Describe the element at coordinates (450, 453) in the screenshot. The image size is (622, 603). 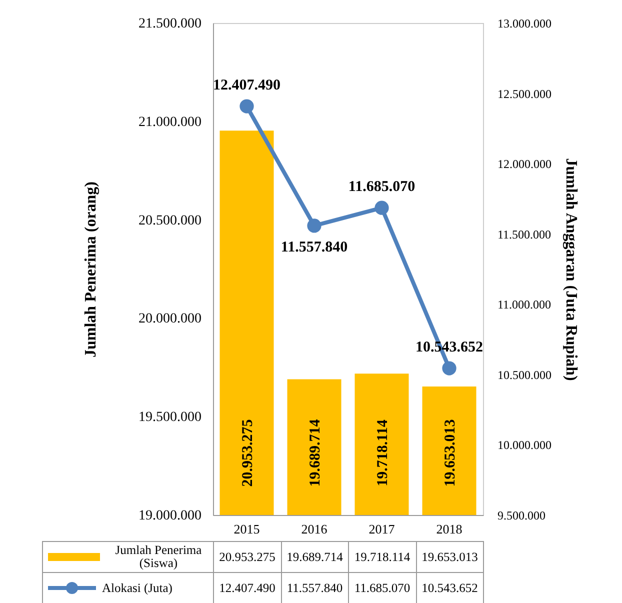
I see `text: 19.653.013` at that location.